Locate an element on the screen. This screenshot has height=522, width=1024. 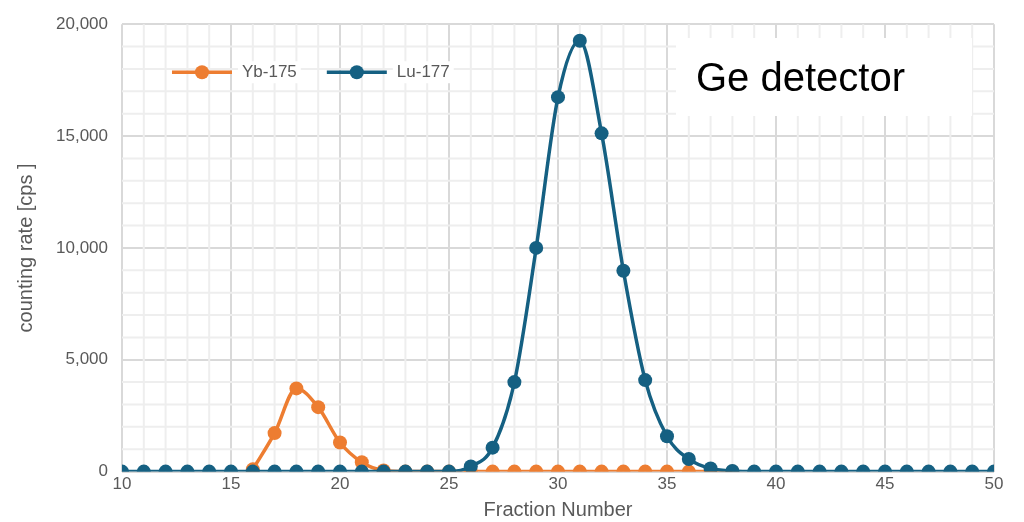
y-tick-label: 20,000 is located at coordinates (82, 23).